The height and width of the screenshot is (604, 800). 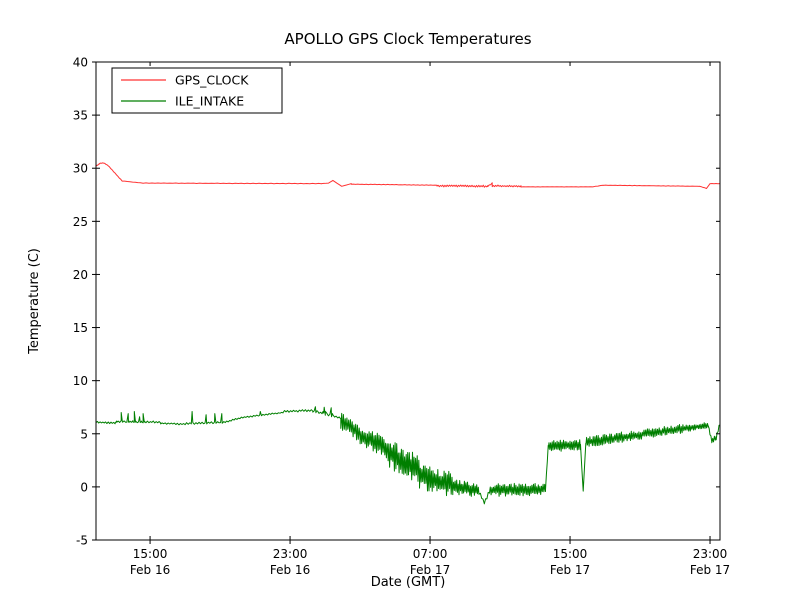 What do you see at coordinates (407, 39) in the screenshot?
I see `chart-title: APOLLO GPS Clock Temperatures` at bounding box center [407, 39].